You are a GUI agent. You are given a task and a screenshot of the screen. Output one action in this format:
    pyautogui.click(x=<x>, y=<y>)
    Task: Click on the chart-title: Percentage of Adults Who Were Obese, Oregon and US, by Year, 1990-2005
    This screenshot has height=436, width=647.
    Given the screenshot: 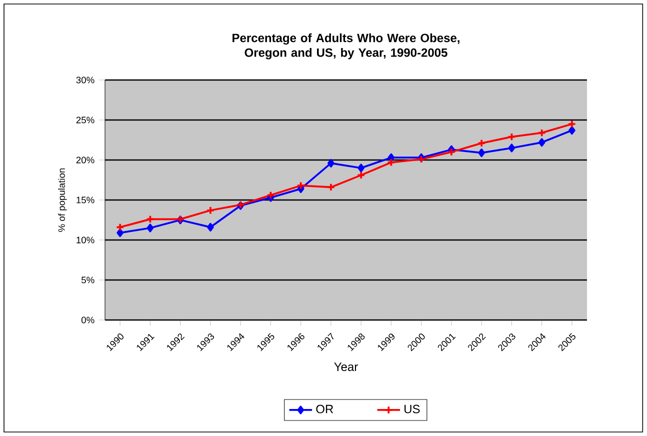 What is the action you would take?
    pyautogui.click(x=346, y=46)
    